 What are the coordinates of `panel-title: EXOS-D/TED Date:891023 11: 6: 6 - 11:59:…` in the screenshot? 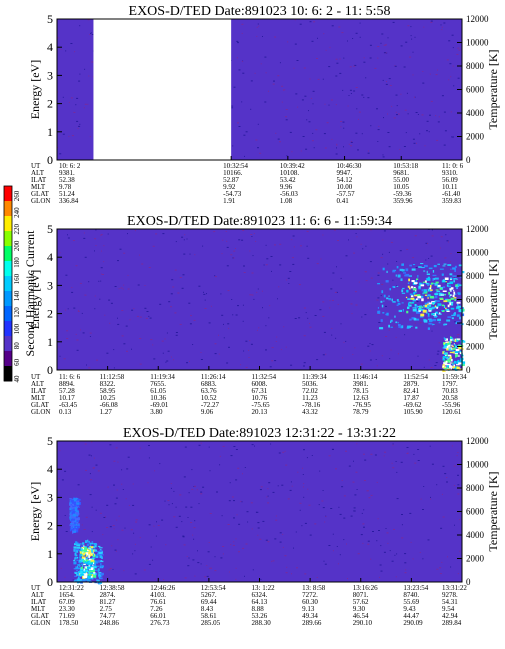 It's located at (259, 221).